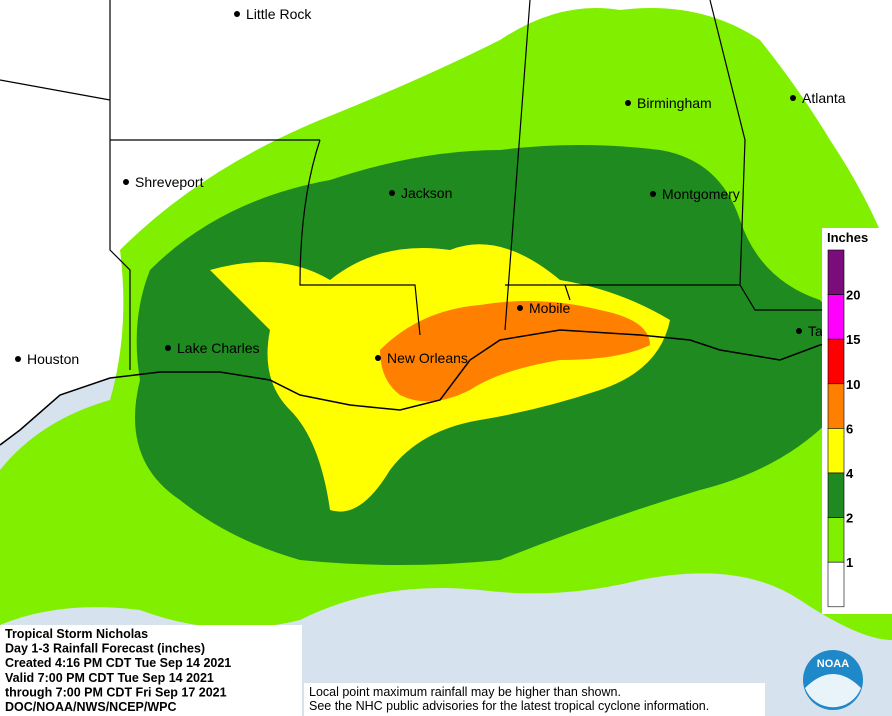 This screenshot has height=716, width=892. What do you see at coordinates (53, 359) in the screenshot?
I see `city-label: Houston` at bounding box center [53, 359].